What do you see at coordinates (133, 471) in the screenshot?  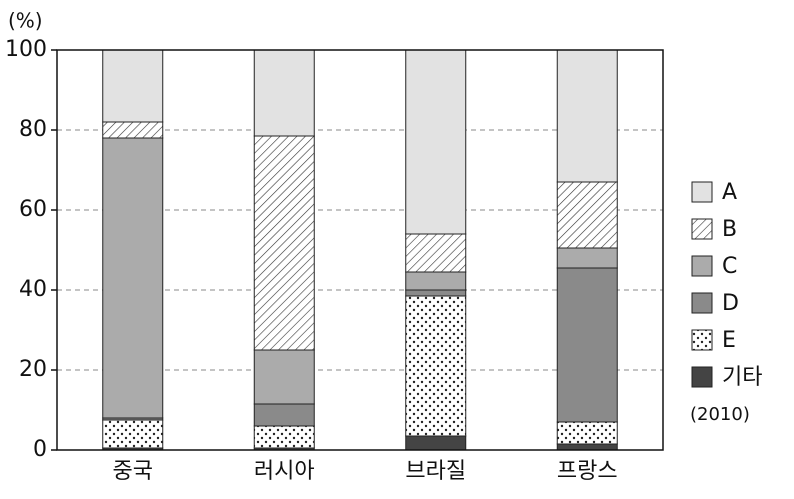 I see `x-tick-label: 중국` at bounding box center [133, 471].